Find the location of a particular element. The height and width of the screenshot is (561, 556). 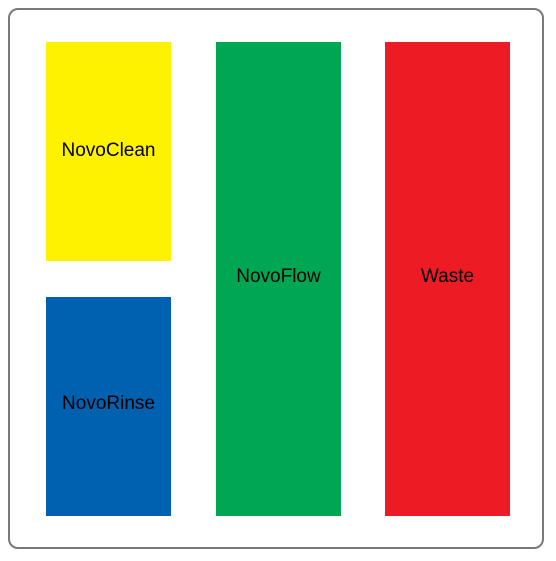

novorinse-label: NovoRinse is located at coordinates (108, 403).